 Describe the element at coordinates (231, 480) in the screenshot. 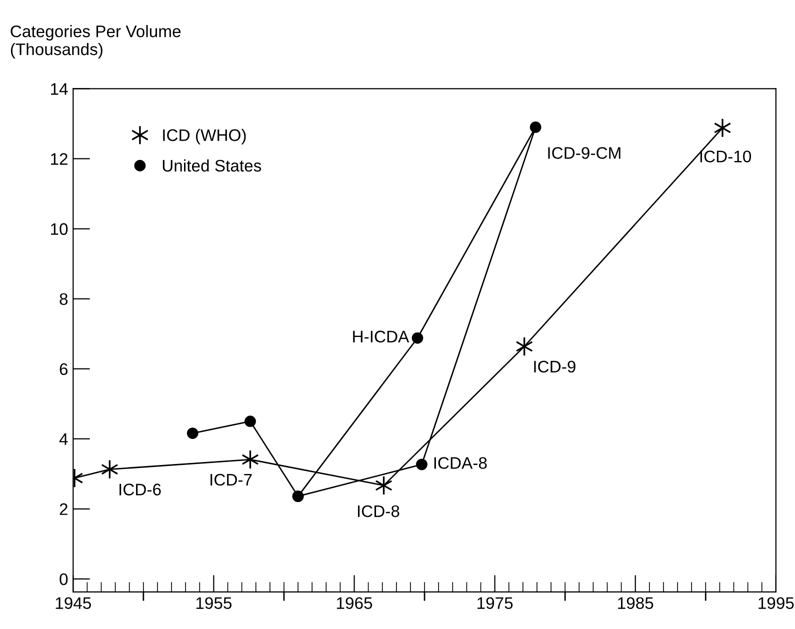

I see `annotation: ICD-7` at that location.